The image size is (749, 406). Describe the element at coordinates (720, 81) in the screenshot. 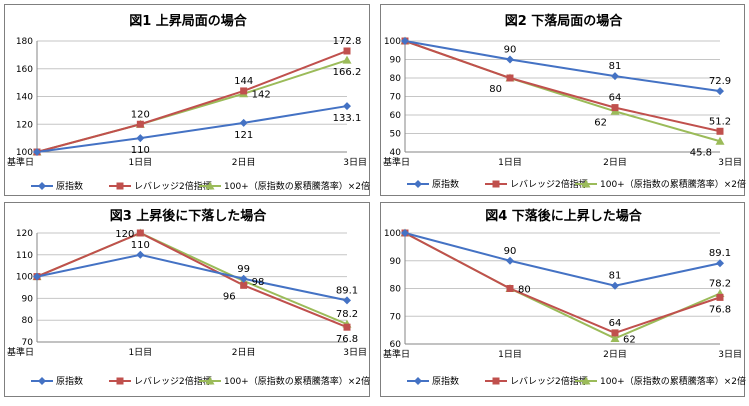

I see `data-label: 72.9` at that location.